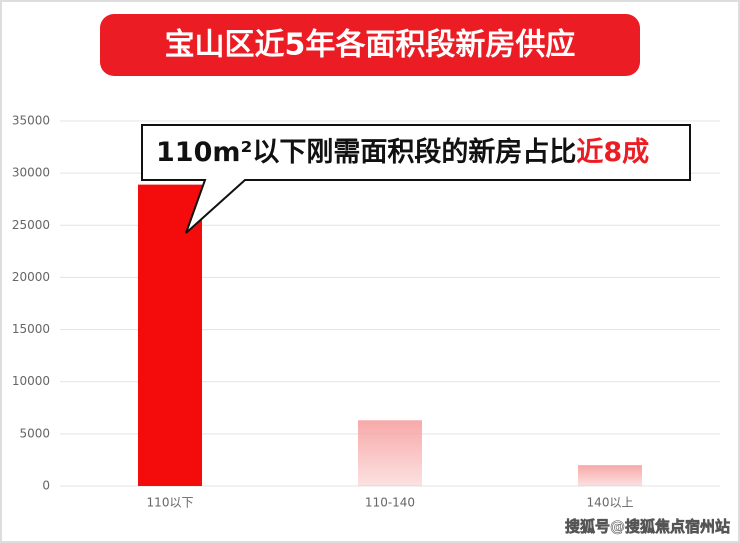  I want to click on annotation: 110m²以下刚需面积段的新房占比近8成, so click(402, 152).